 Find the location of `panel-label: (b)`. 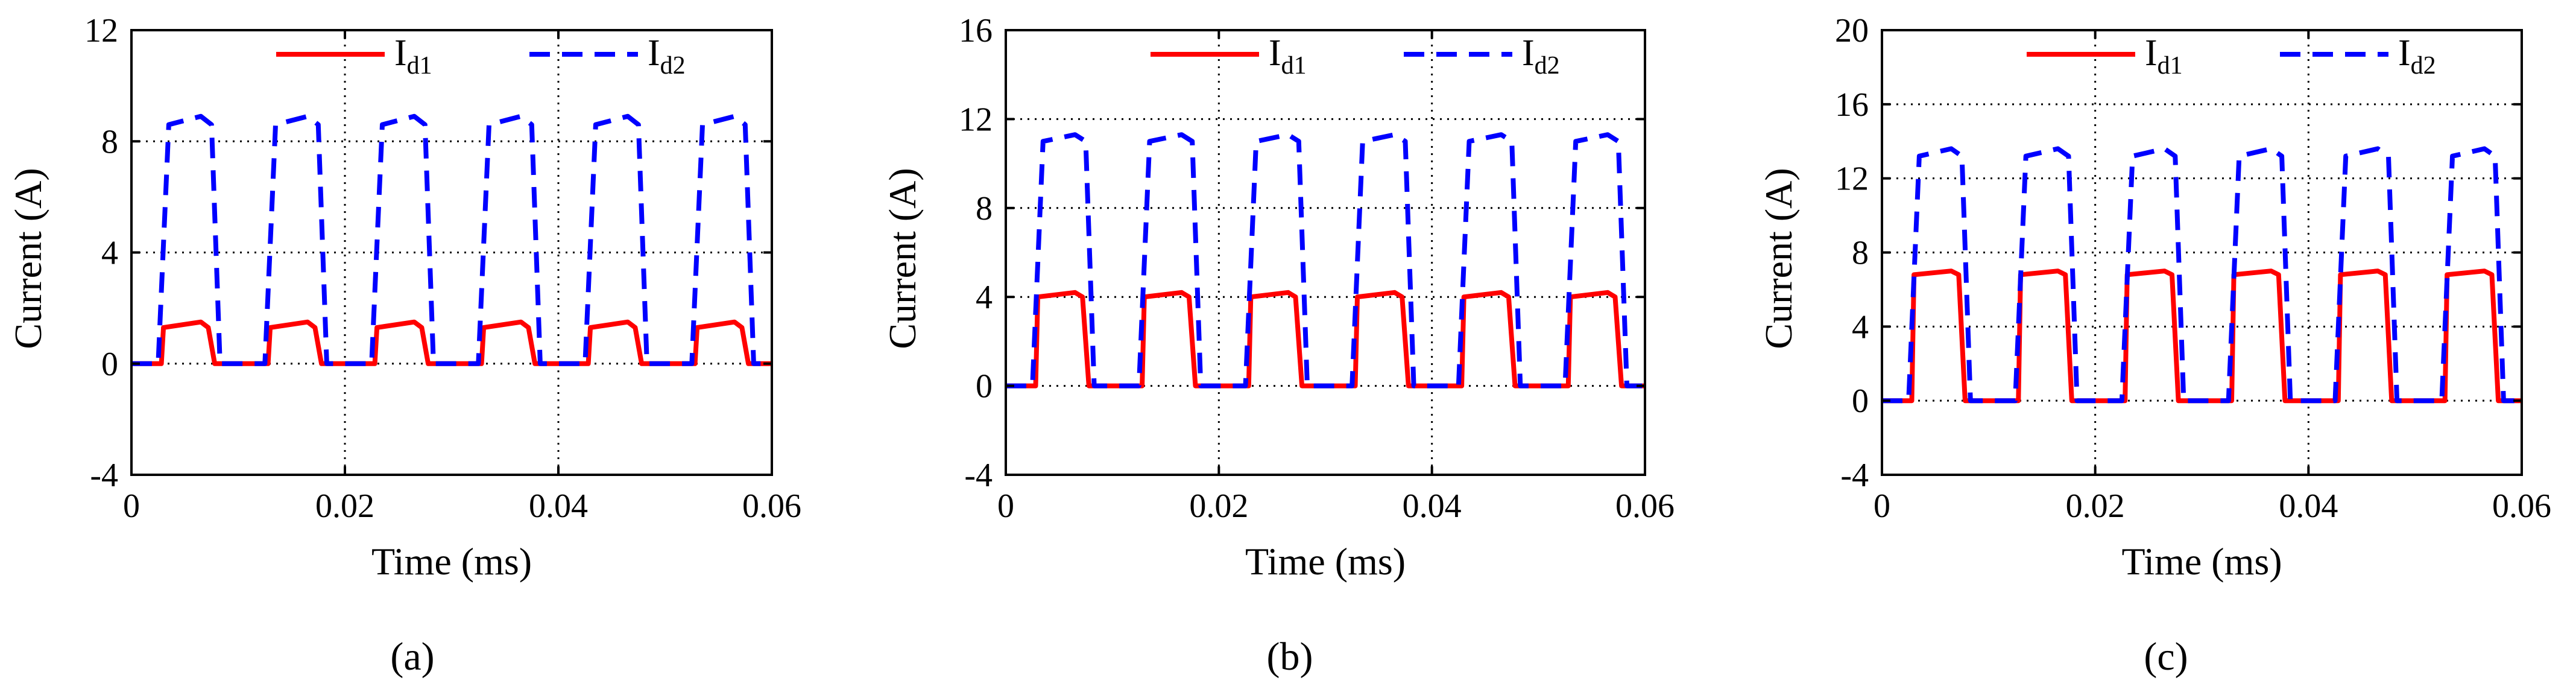

panel-label: (b) is located at coordinates (1290, 657).